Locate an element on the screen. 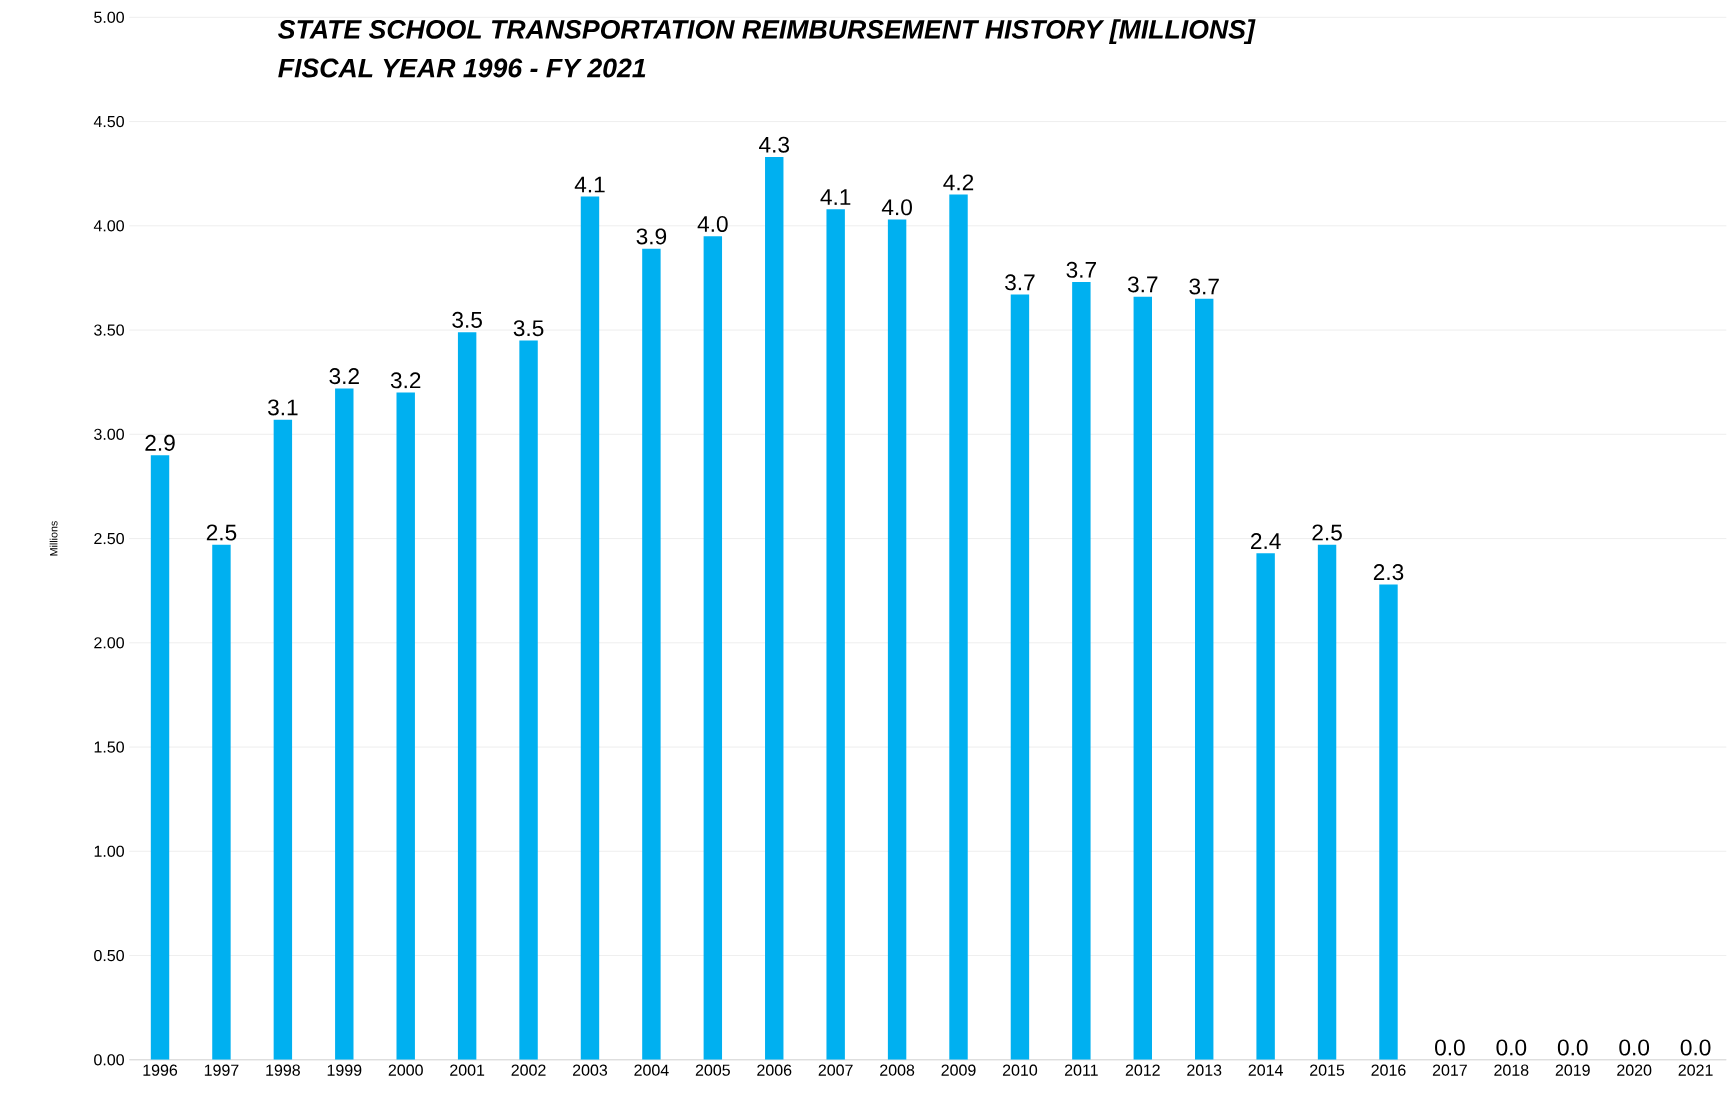 The width and height of the screenshot is (1733, 1116). y-tick-label: 0.00 is located at coordinates (109, 1060).